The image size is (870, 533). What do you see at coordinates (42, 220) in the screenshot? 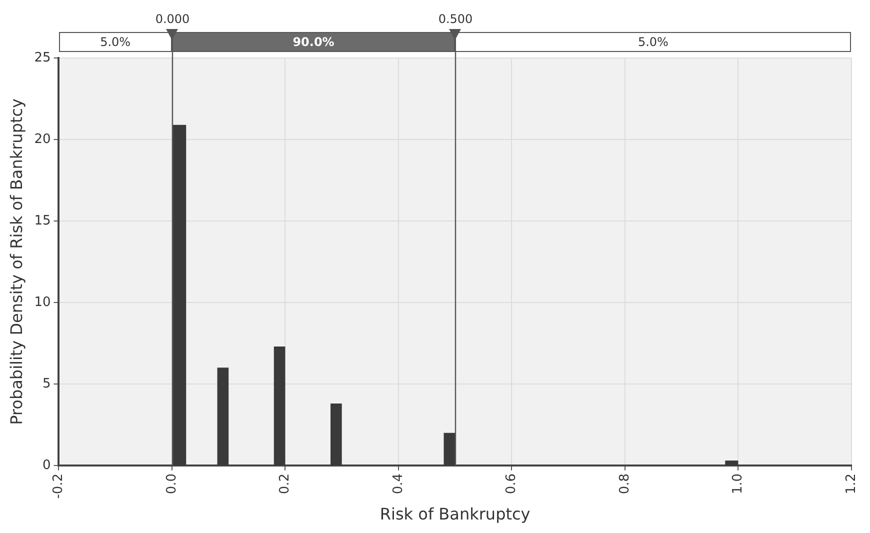
I see `y-tick-label: 15` at bounding box center [42, 220].